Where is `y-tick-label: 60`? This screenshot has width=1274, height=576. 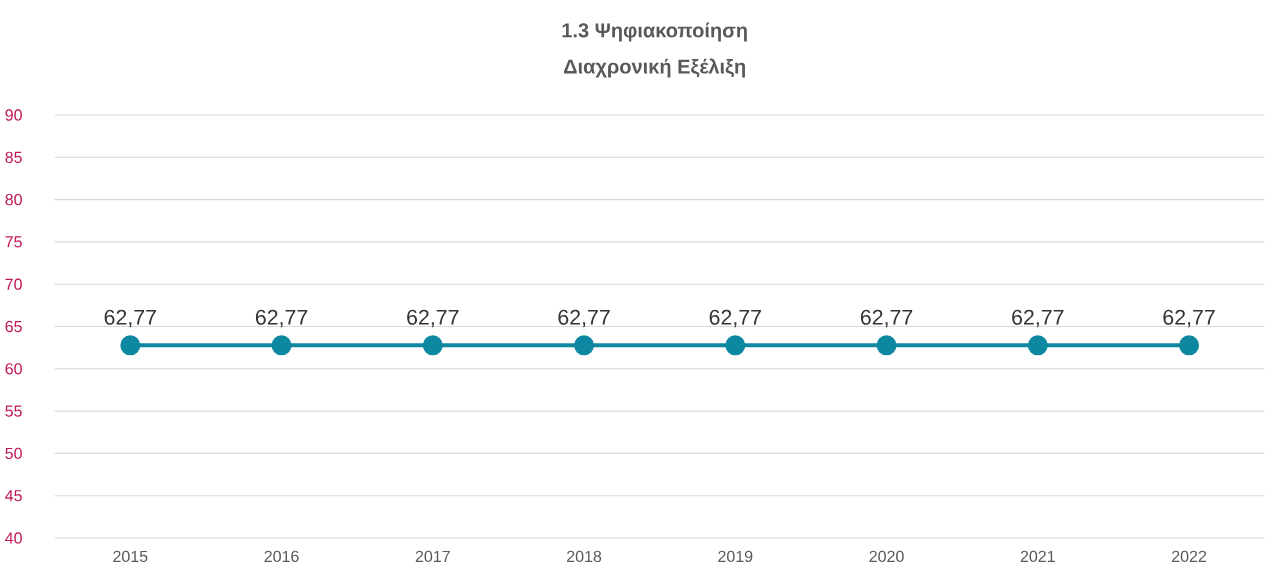
y-tick-label: 60 is located at coordinates (13, 369).